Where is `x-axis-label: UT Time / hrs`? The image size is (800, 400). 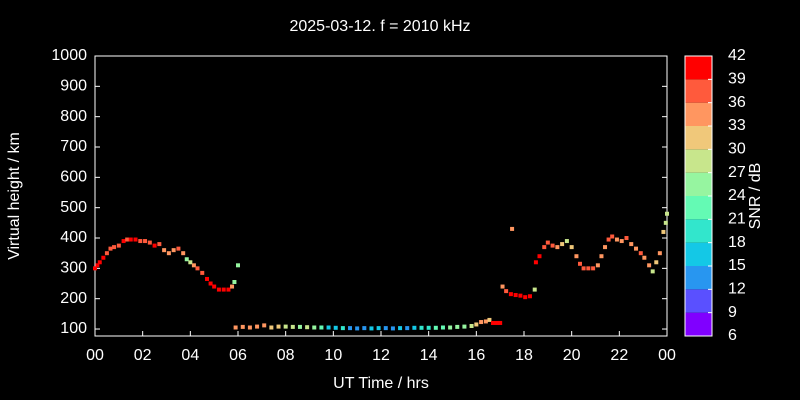
x-axis-label: UT Time / hrs is located at coordinates (381, 383).